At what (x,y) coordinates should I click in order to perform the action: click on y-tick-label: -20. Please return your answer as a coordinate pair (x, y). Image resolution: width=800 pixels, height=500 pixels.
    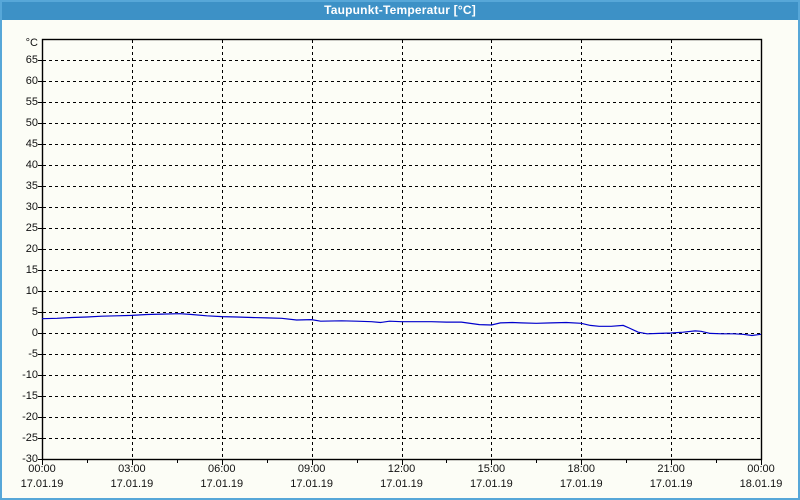
    Looking at the image, I should click on (30, 417).